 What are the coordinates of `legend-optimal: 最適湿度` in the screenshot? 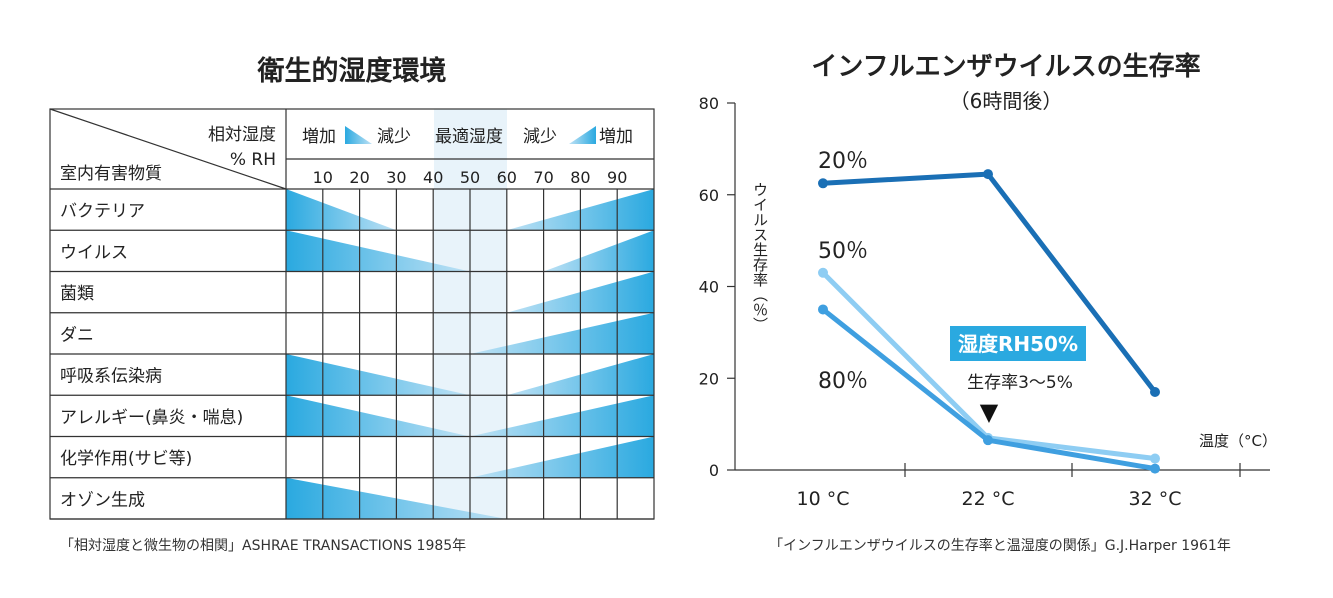 It's located at (469, 137).